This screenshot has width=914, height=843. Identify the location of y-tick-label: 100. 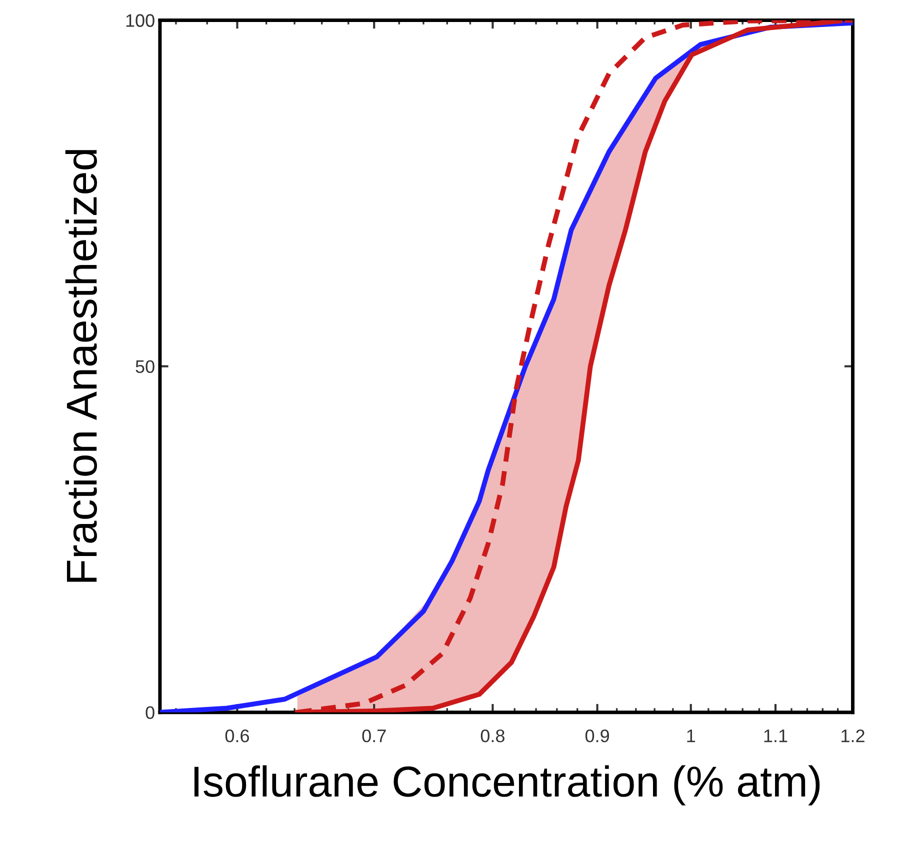
(140, 20).